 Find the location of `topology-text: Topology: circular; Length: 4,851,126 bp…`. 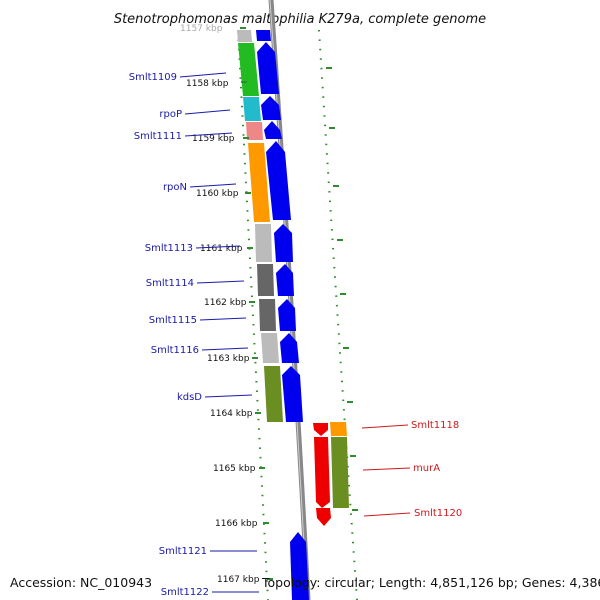

topology-text: Topology: circular; Length: 4,851,126 bp… is located at coordinates (431, 582).